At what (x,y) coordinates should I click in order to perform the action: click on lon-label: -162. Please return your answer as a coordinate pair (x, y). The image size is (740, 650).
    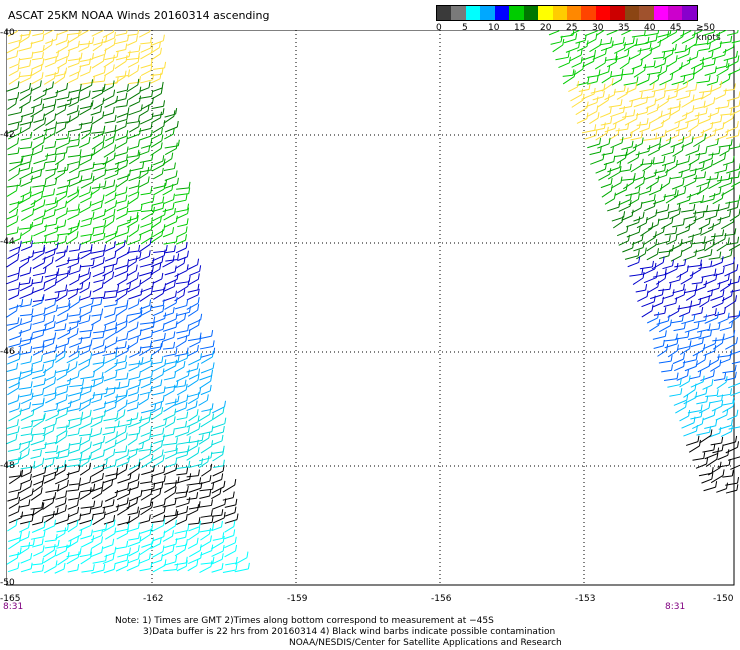
    Looking at the image, I should click on (153, 599).